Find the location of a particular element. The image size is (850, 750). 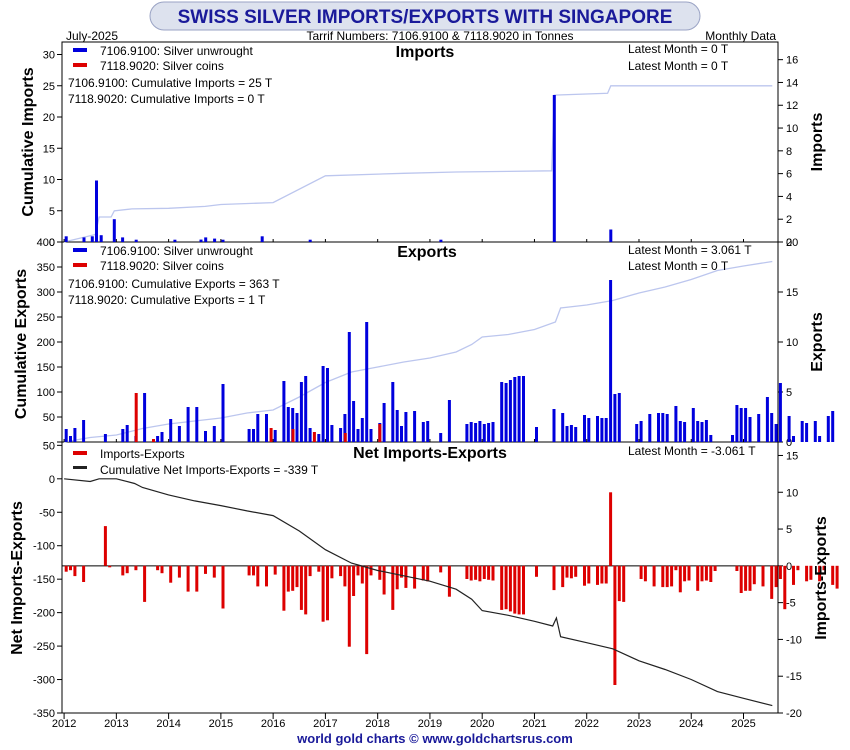

right-tick-label: 0 is located at coordinates (789, 443).